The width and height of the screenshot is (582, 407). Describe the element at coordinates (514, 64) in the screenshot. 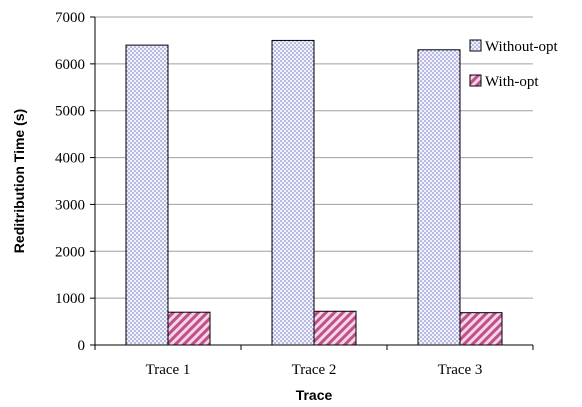

I see `legend: Without-opt With-opt` at that location.